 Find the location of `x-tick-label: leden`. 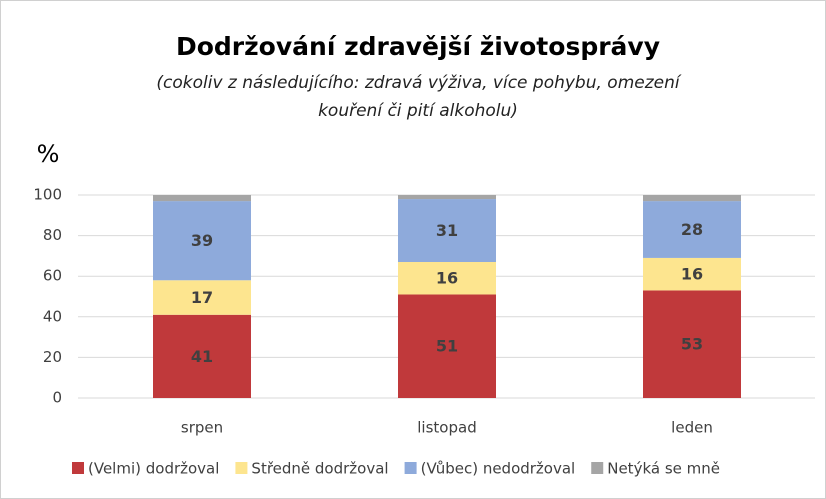

x-tick-label: leden is located at coordinates (692, 428).